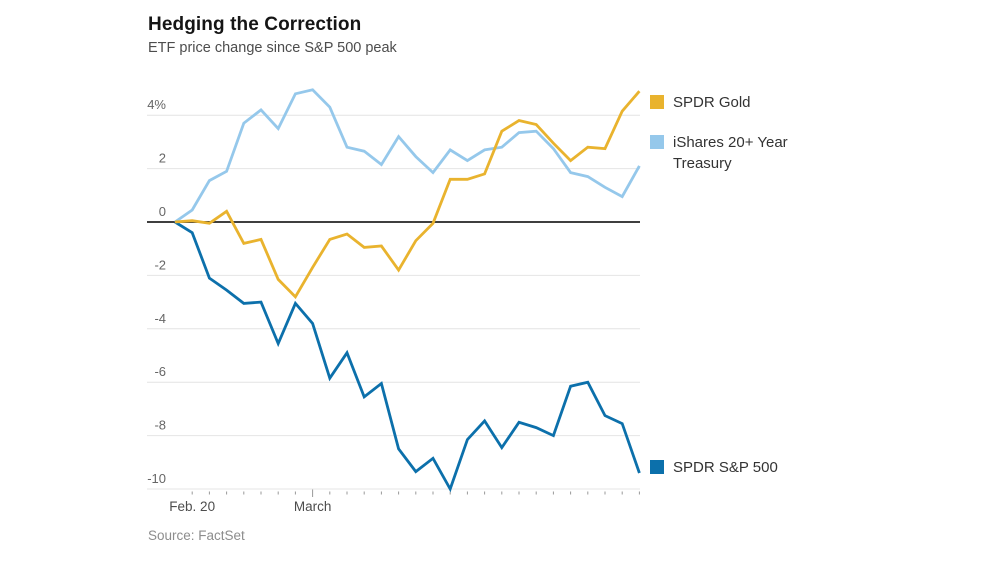  Describe the element at coordinates (730, 153) in the screenshot. I see `legend-label-treasury: iShares 20+ Year Treasury` at that location.